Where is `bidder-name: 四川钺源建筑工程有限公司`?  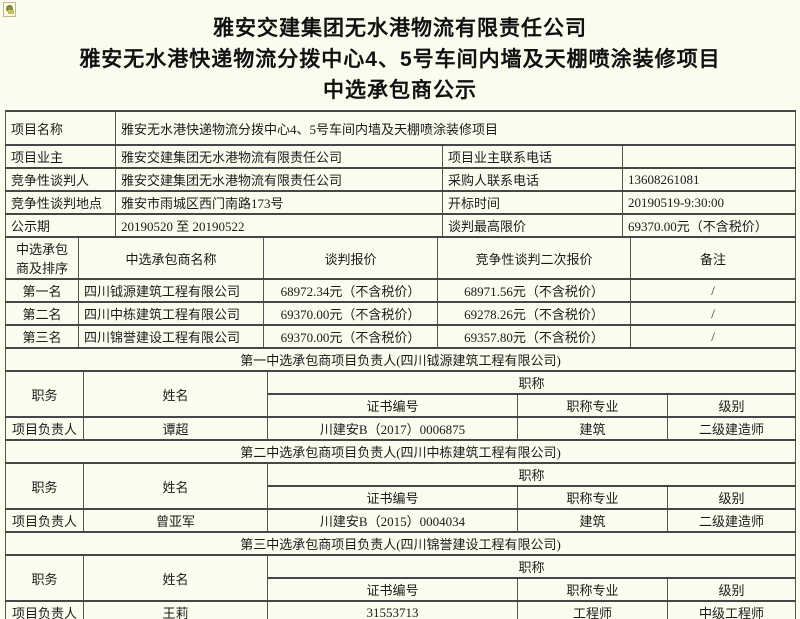
bidder-name: 四川钺源建筑工程有限公司 is located at coordinates (171, 290).